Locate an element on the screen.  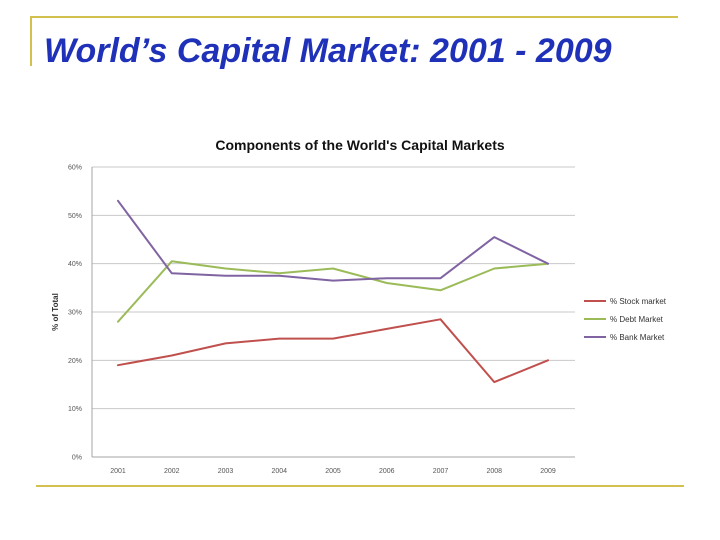
x-tick-label: 2001 is located at coordinates (118, 471).